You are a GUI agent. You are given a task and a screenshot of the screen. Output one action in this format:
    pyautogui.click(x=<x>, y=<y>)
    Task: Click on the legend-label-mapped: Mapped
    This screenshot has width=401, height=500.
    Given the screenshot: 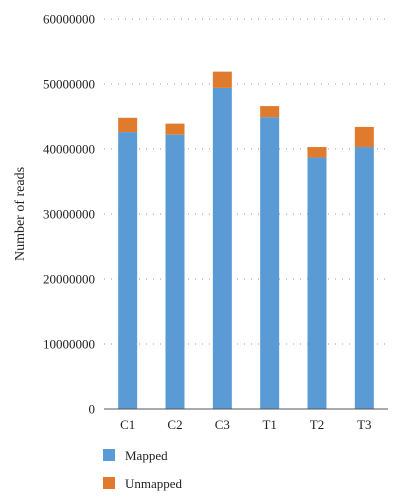 What is the action you would take?
    pyautogui.click(x=146, y=455)
    